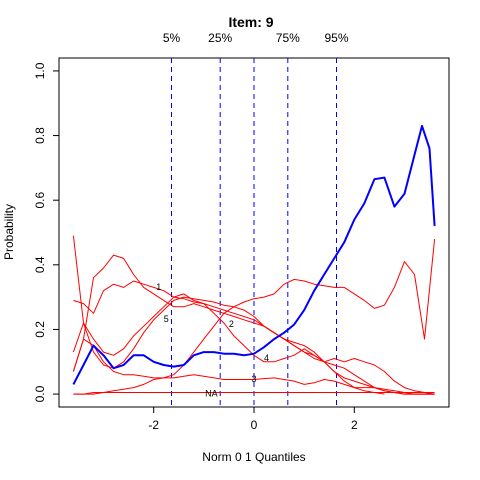 The height and width of the screenshot is (480, 480). Describe the element at coordinates (253, 379) in the screenshot. I see `curve-label: 3` at that location.